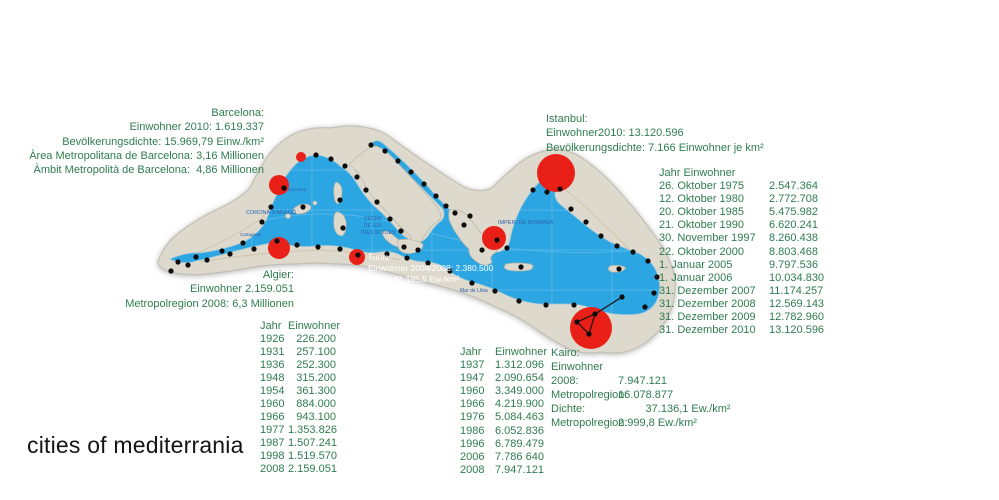 This screenshot has height=500, width=999. What do you see at coordinates (414, 278) in the screenshot?
I see `text-line: Dichte 11.195,5 Ew./km²` at bounding box center [414, 278].